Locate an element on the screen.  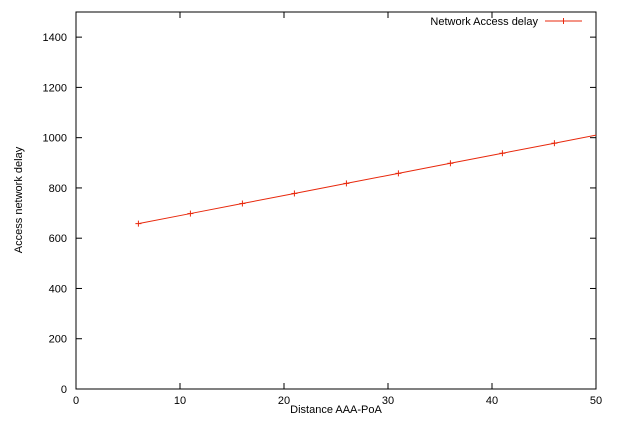
x-tick-labels: 0 10 20 30 40 50 is located at coordinates (337, 401).